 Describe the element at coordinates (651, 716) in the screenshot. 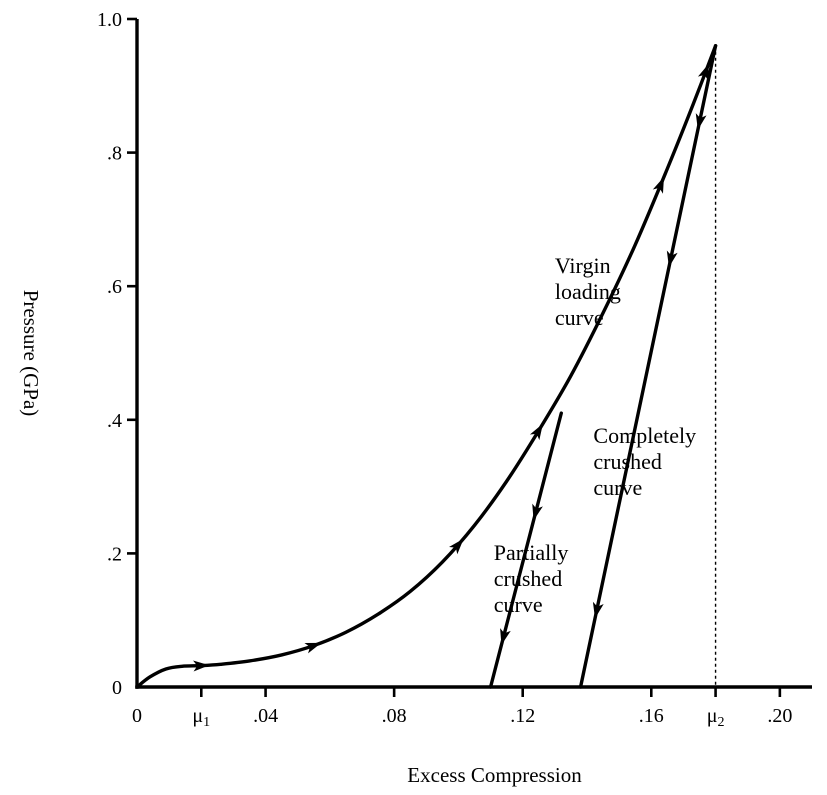

I see `x-tick-label: .16` at that location.